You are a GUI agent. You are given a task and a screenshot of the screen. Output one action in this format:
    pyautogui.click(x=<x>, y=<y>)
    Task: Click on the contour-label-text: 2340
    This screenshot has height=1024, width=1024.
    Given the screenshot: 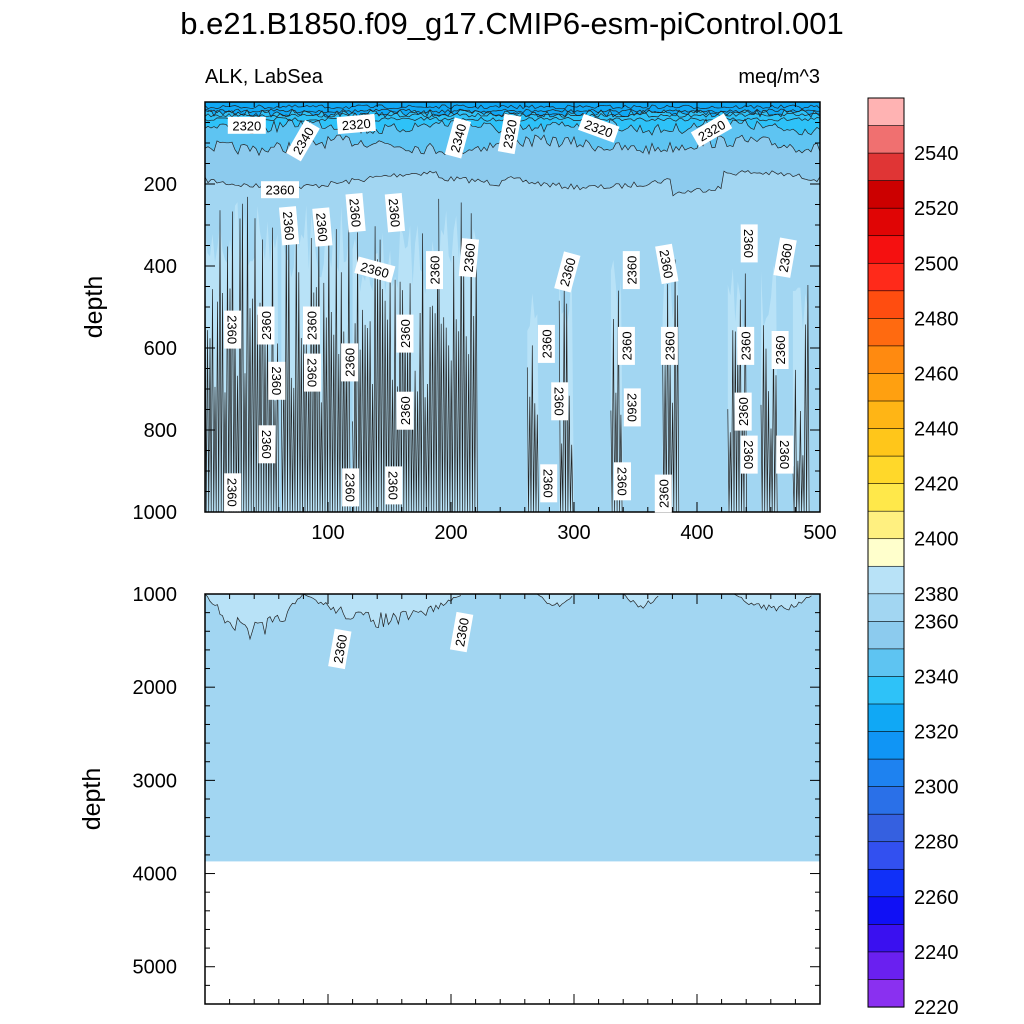 What is the action you would take?
    pyautogui.click(x=458, y=138)
    